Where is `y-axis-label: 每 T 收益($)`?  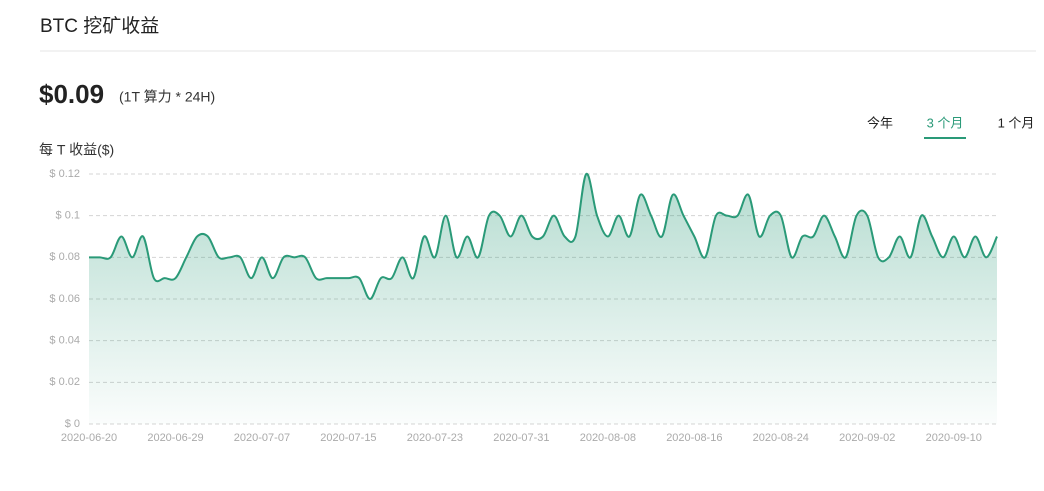 y-axis-label: 每 T 收益($) is located at coordinates (76, 150).